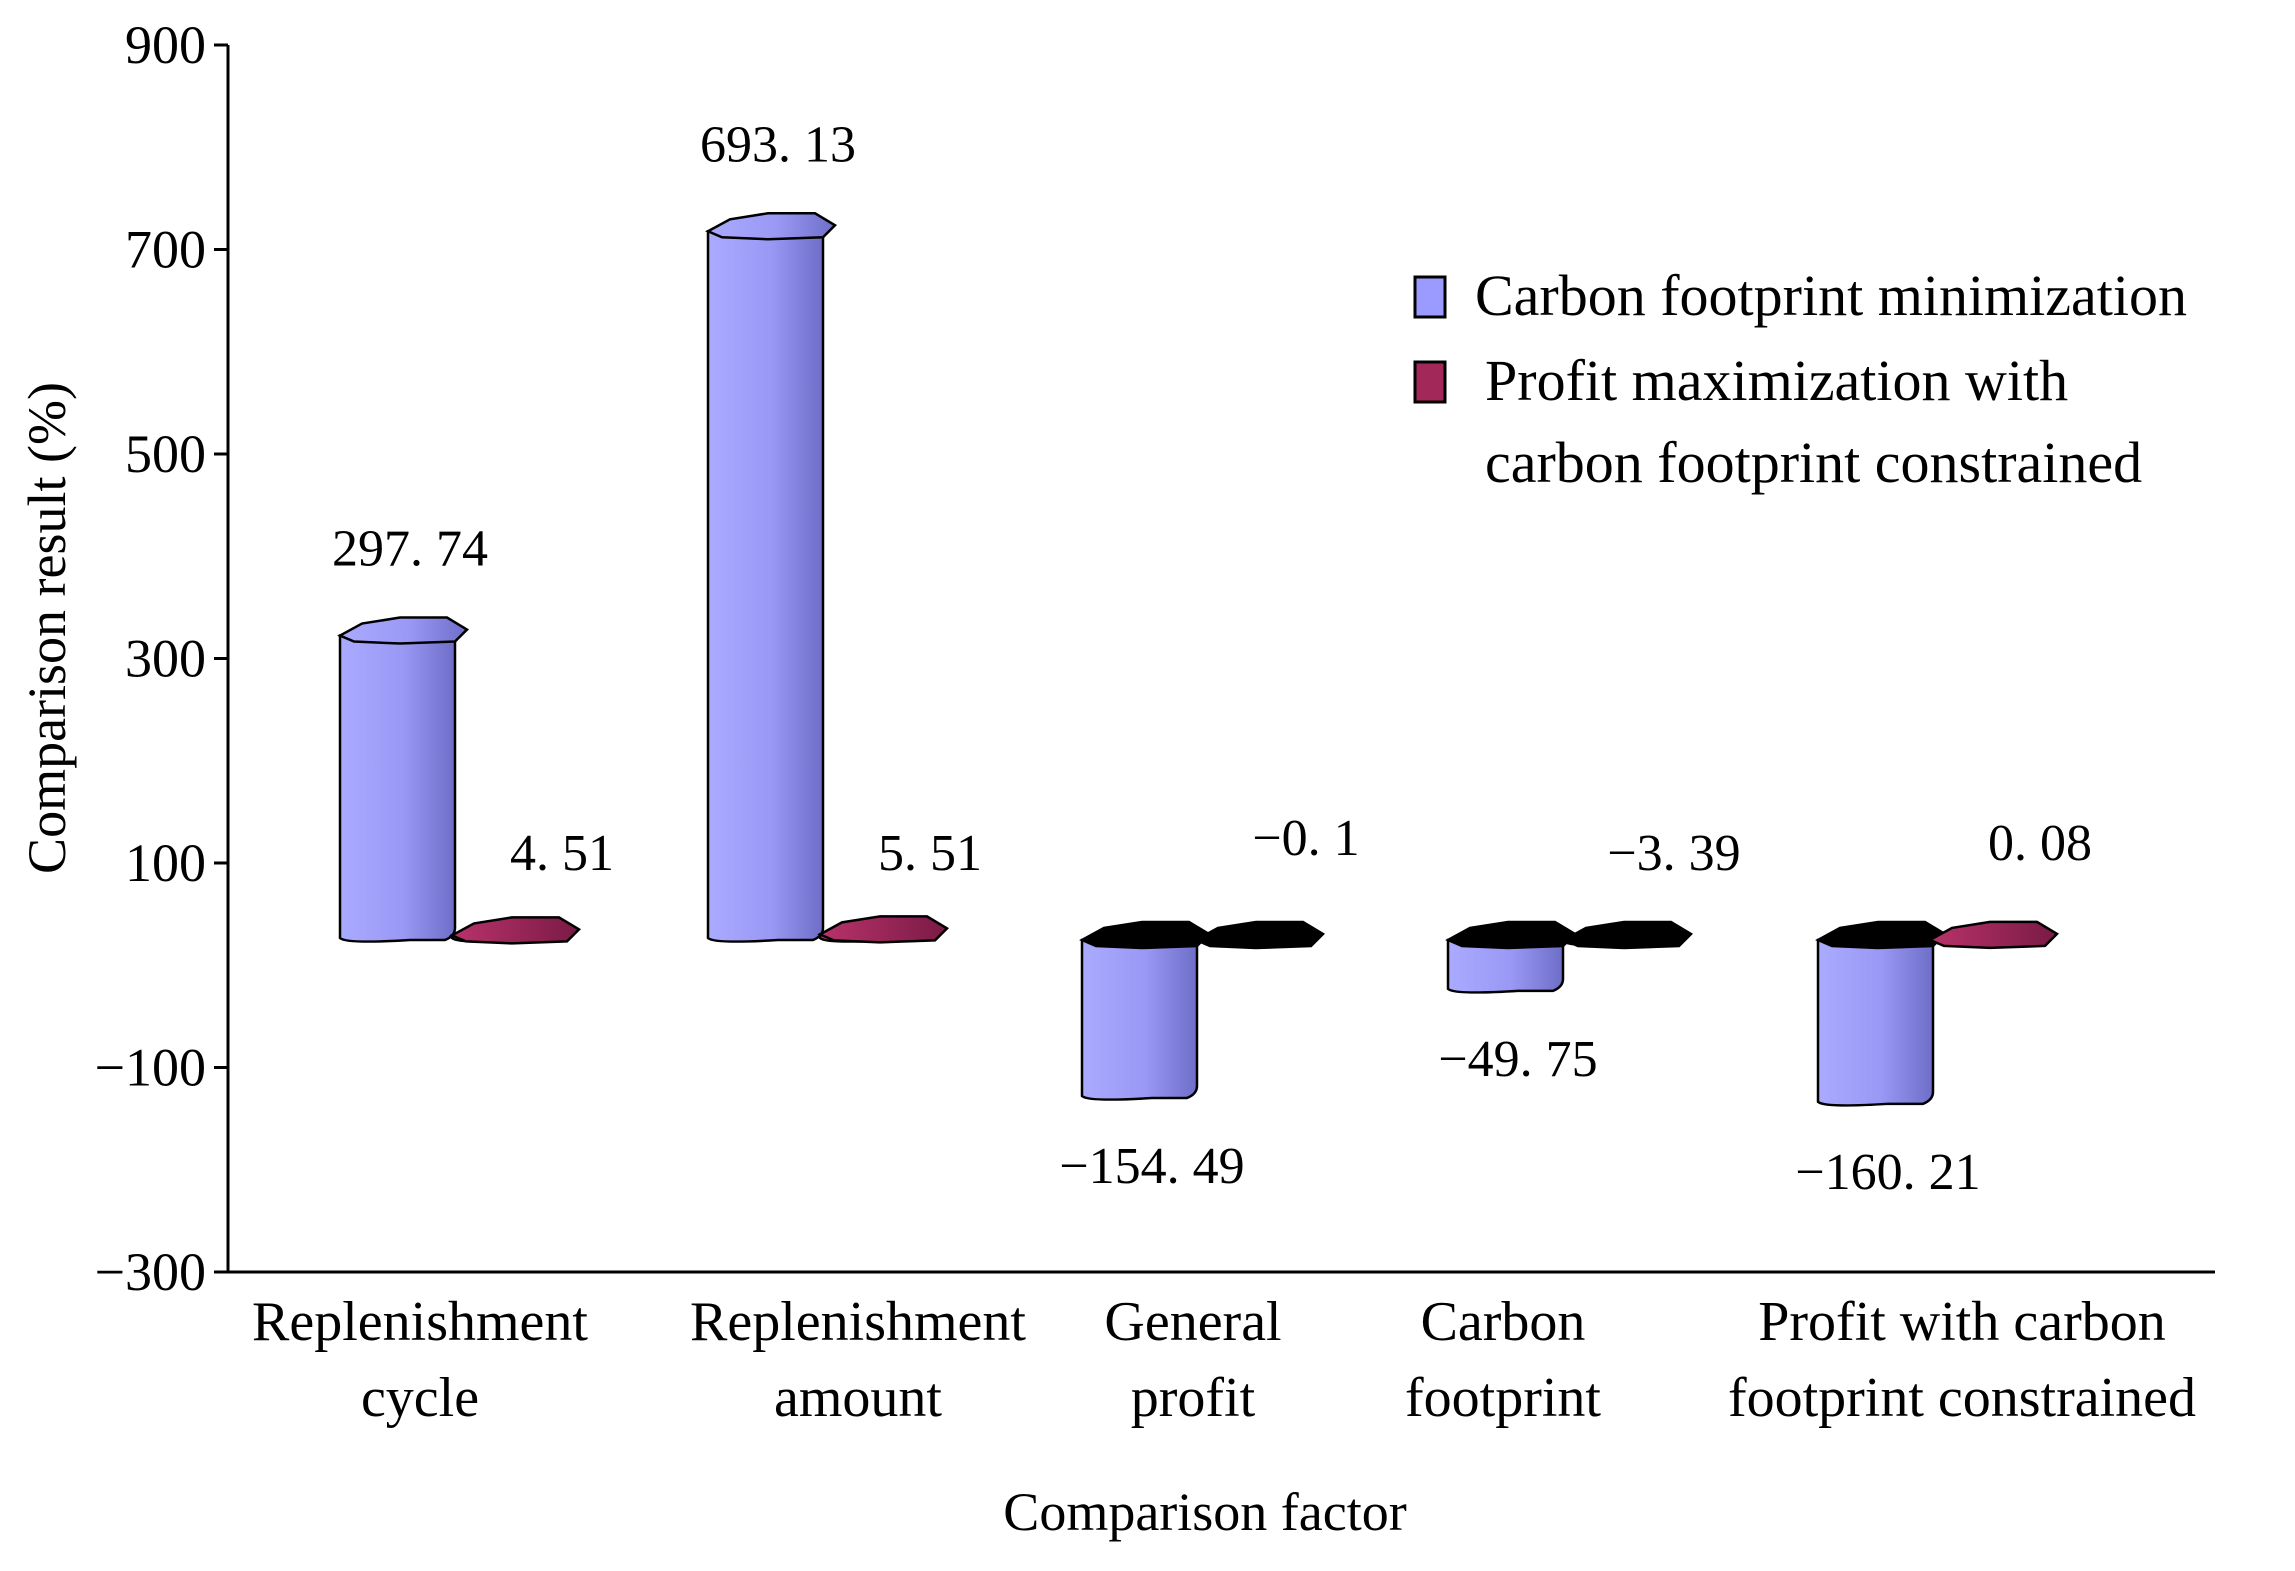 The width and height of the screenshot is (2295, 1571). I want to click on red-bar-replenishment-amount, so click(883, 929).